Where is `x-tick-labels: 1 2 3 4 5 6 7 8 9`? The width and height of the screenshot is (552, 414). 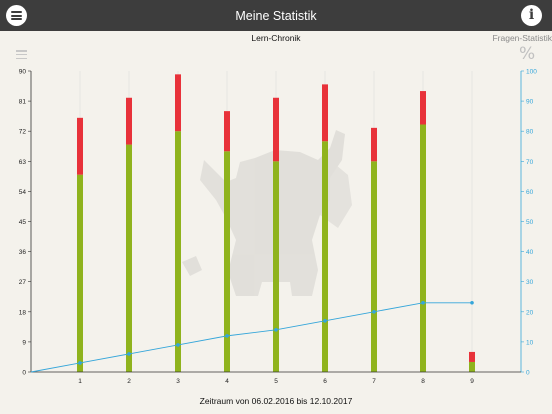 x-tick-labels: 1 2 3 4 5 6 7 8 9 is located at coordinates (276, 381).